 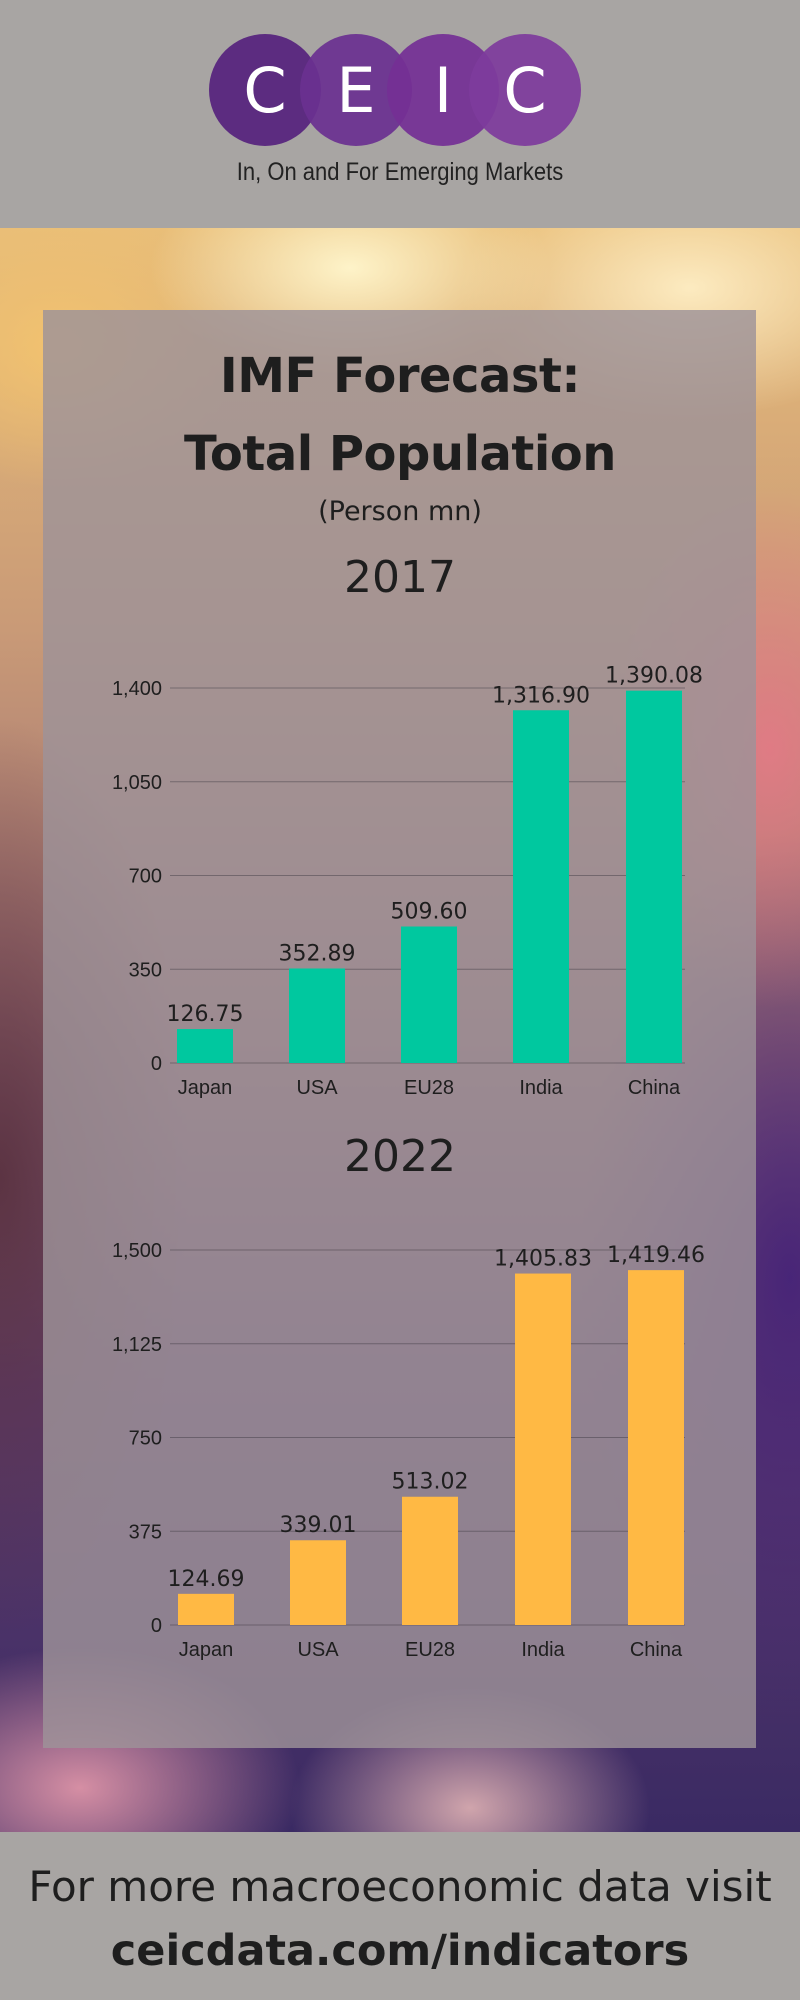 I want to click on ceic-logo: C E I C, so click(x=395, y=90).